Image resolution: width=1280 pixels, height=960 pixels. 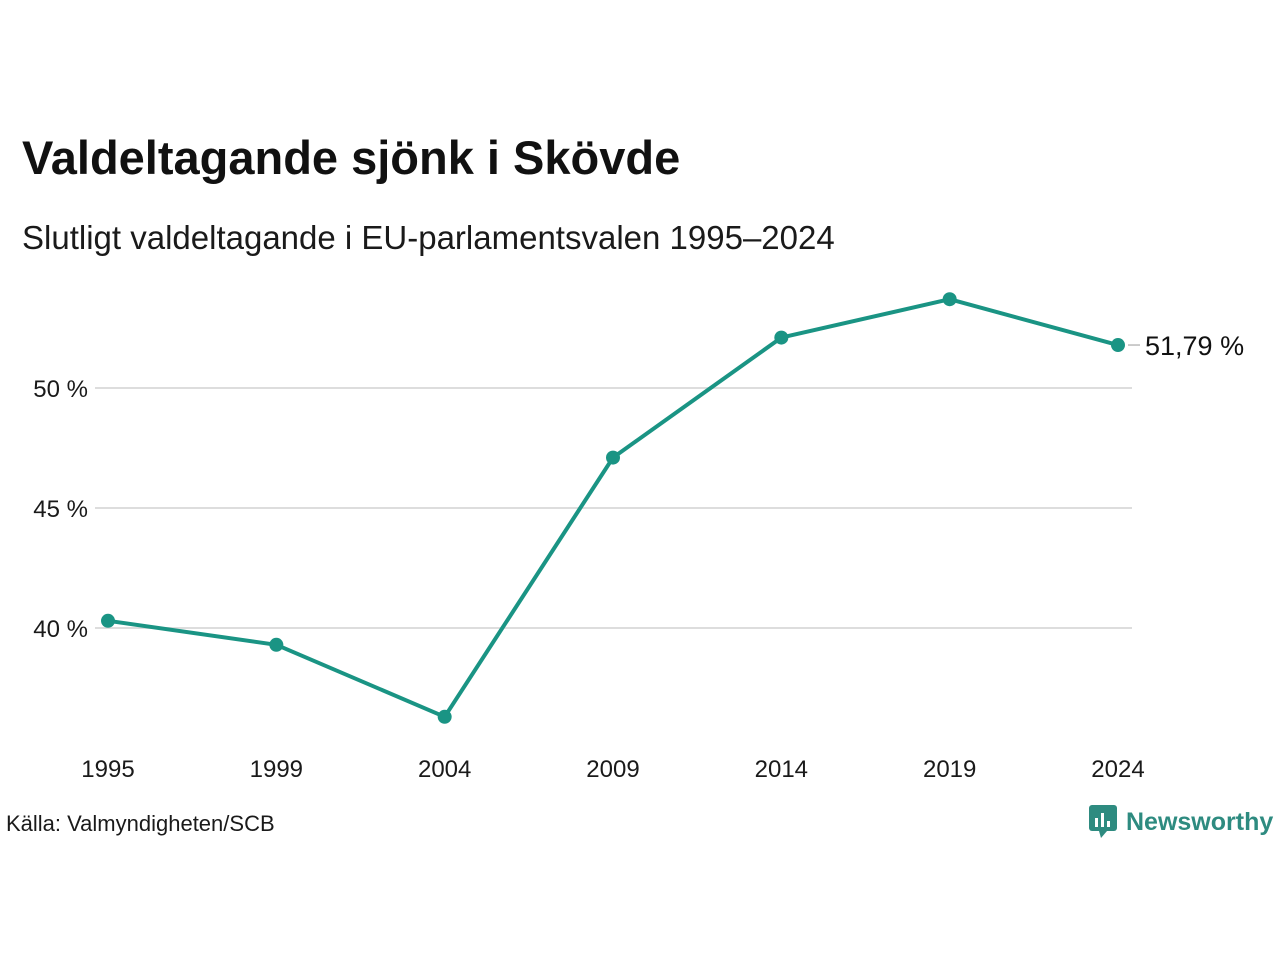 What do you see at coordinates (60, 389) in the screenshot?
I see `y-tick-label: 50 %` at bounding box center [60, 389].